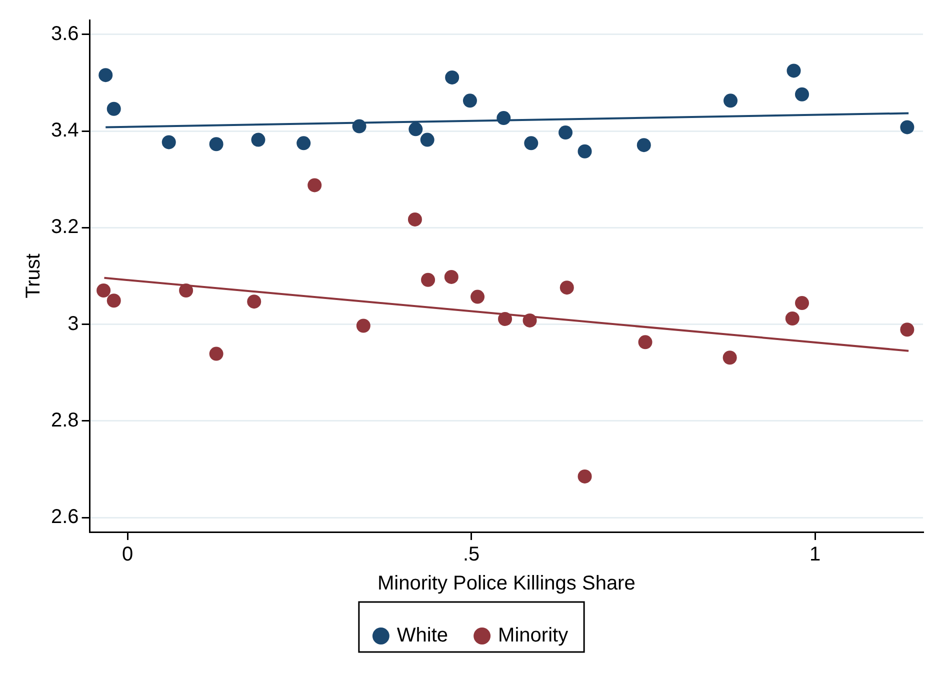 The height and width of the screenshot is (686, 935). I want to click on x-tick-label: 0, so click(128, 555).